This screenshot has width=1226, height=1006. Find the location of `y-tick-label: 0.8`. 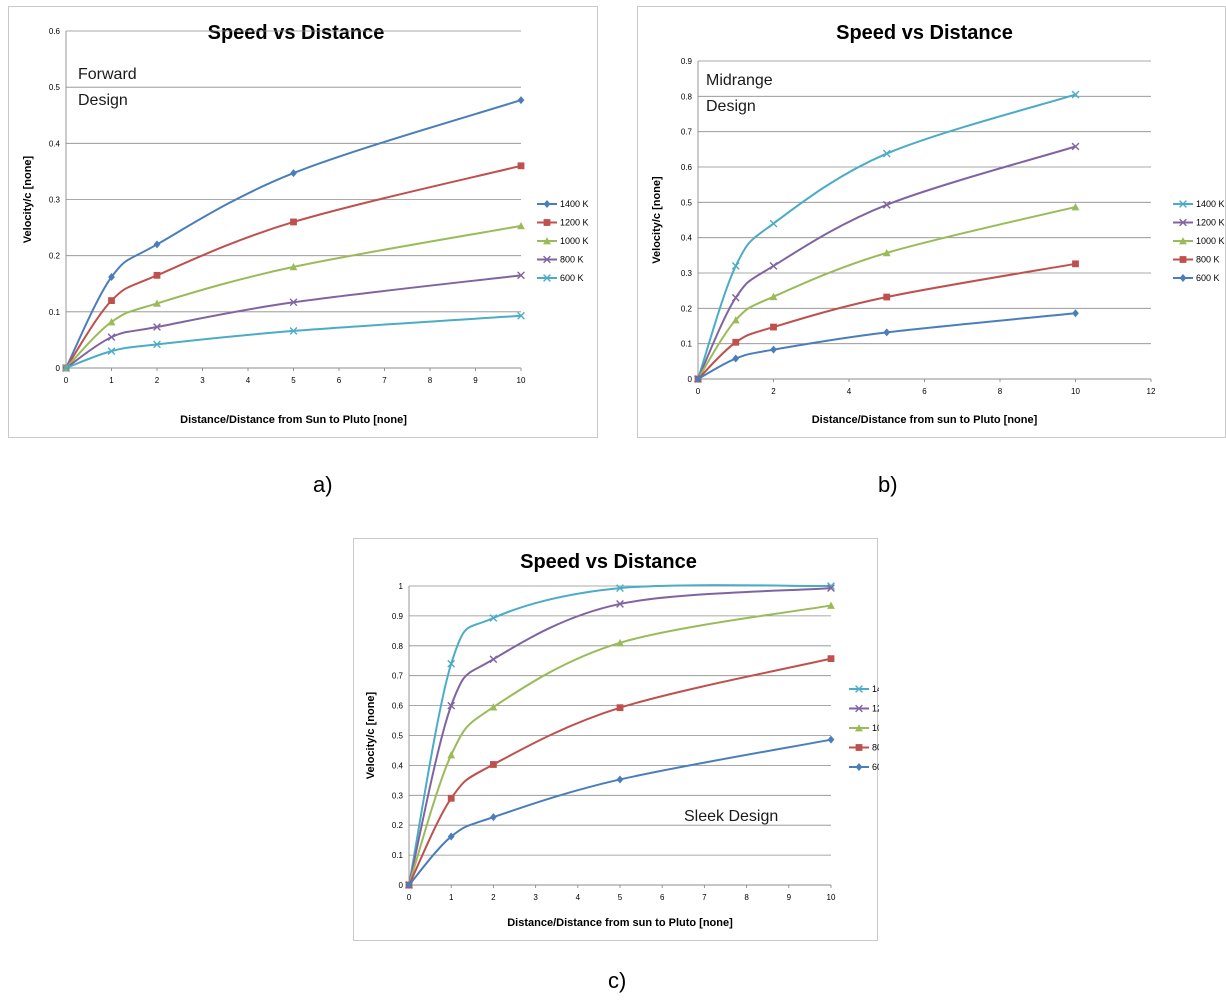

y-tick-label: 0.8 is located at coordinates (687, 96).